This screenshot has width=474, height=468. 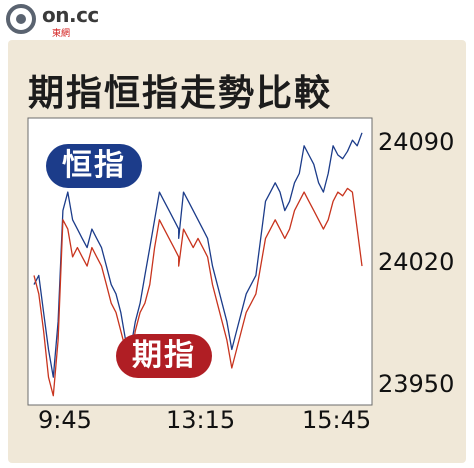 I want to click on y-tick-label: 24020, so click(x=416, y=262).